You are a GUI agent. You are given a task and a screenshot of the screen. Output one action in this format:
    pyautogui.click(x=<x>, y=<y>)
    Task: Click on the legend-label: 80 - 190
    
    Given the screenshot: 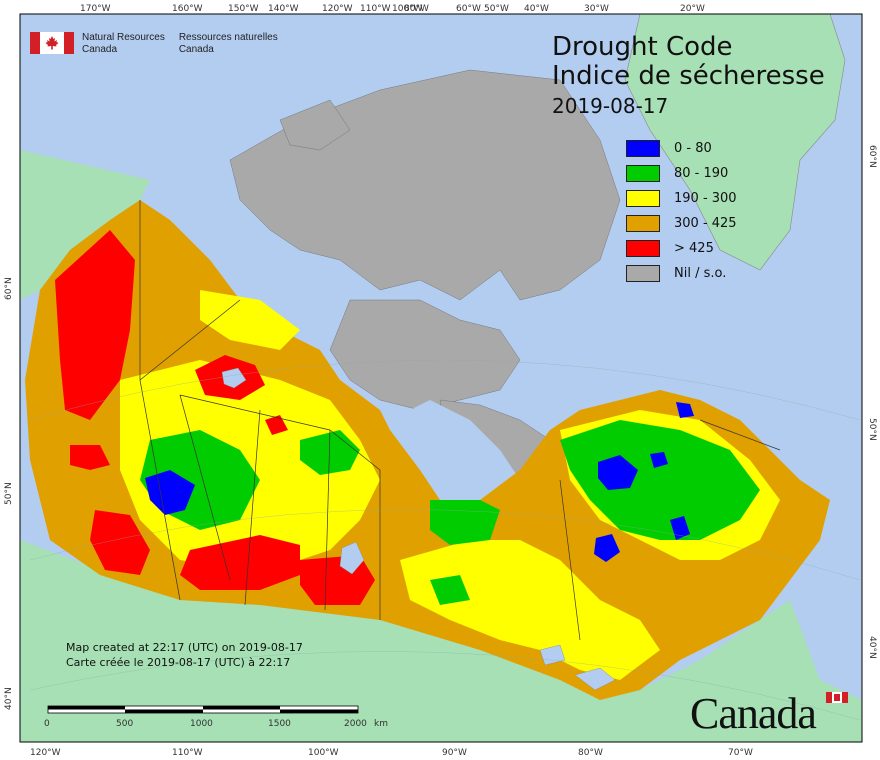 What is the action you would take?
    pyautogui.click(x=701, y=173)
    